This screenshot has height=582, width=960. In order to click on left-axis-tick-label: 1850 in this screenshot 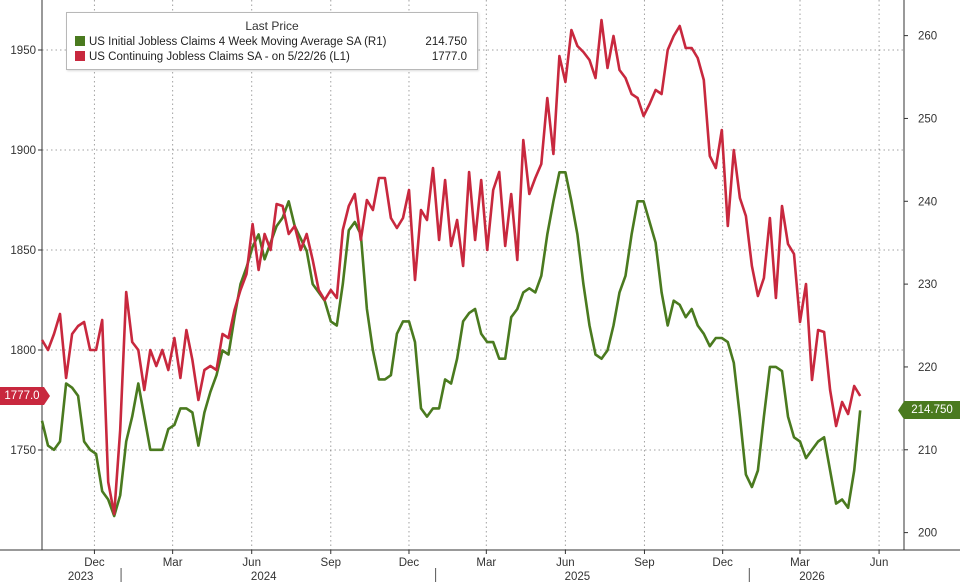, I will do `click(23, 251)`.